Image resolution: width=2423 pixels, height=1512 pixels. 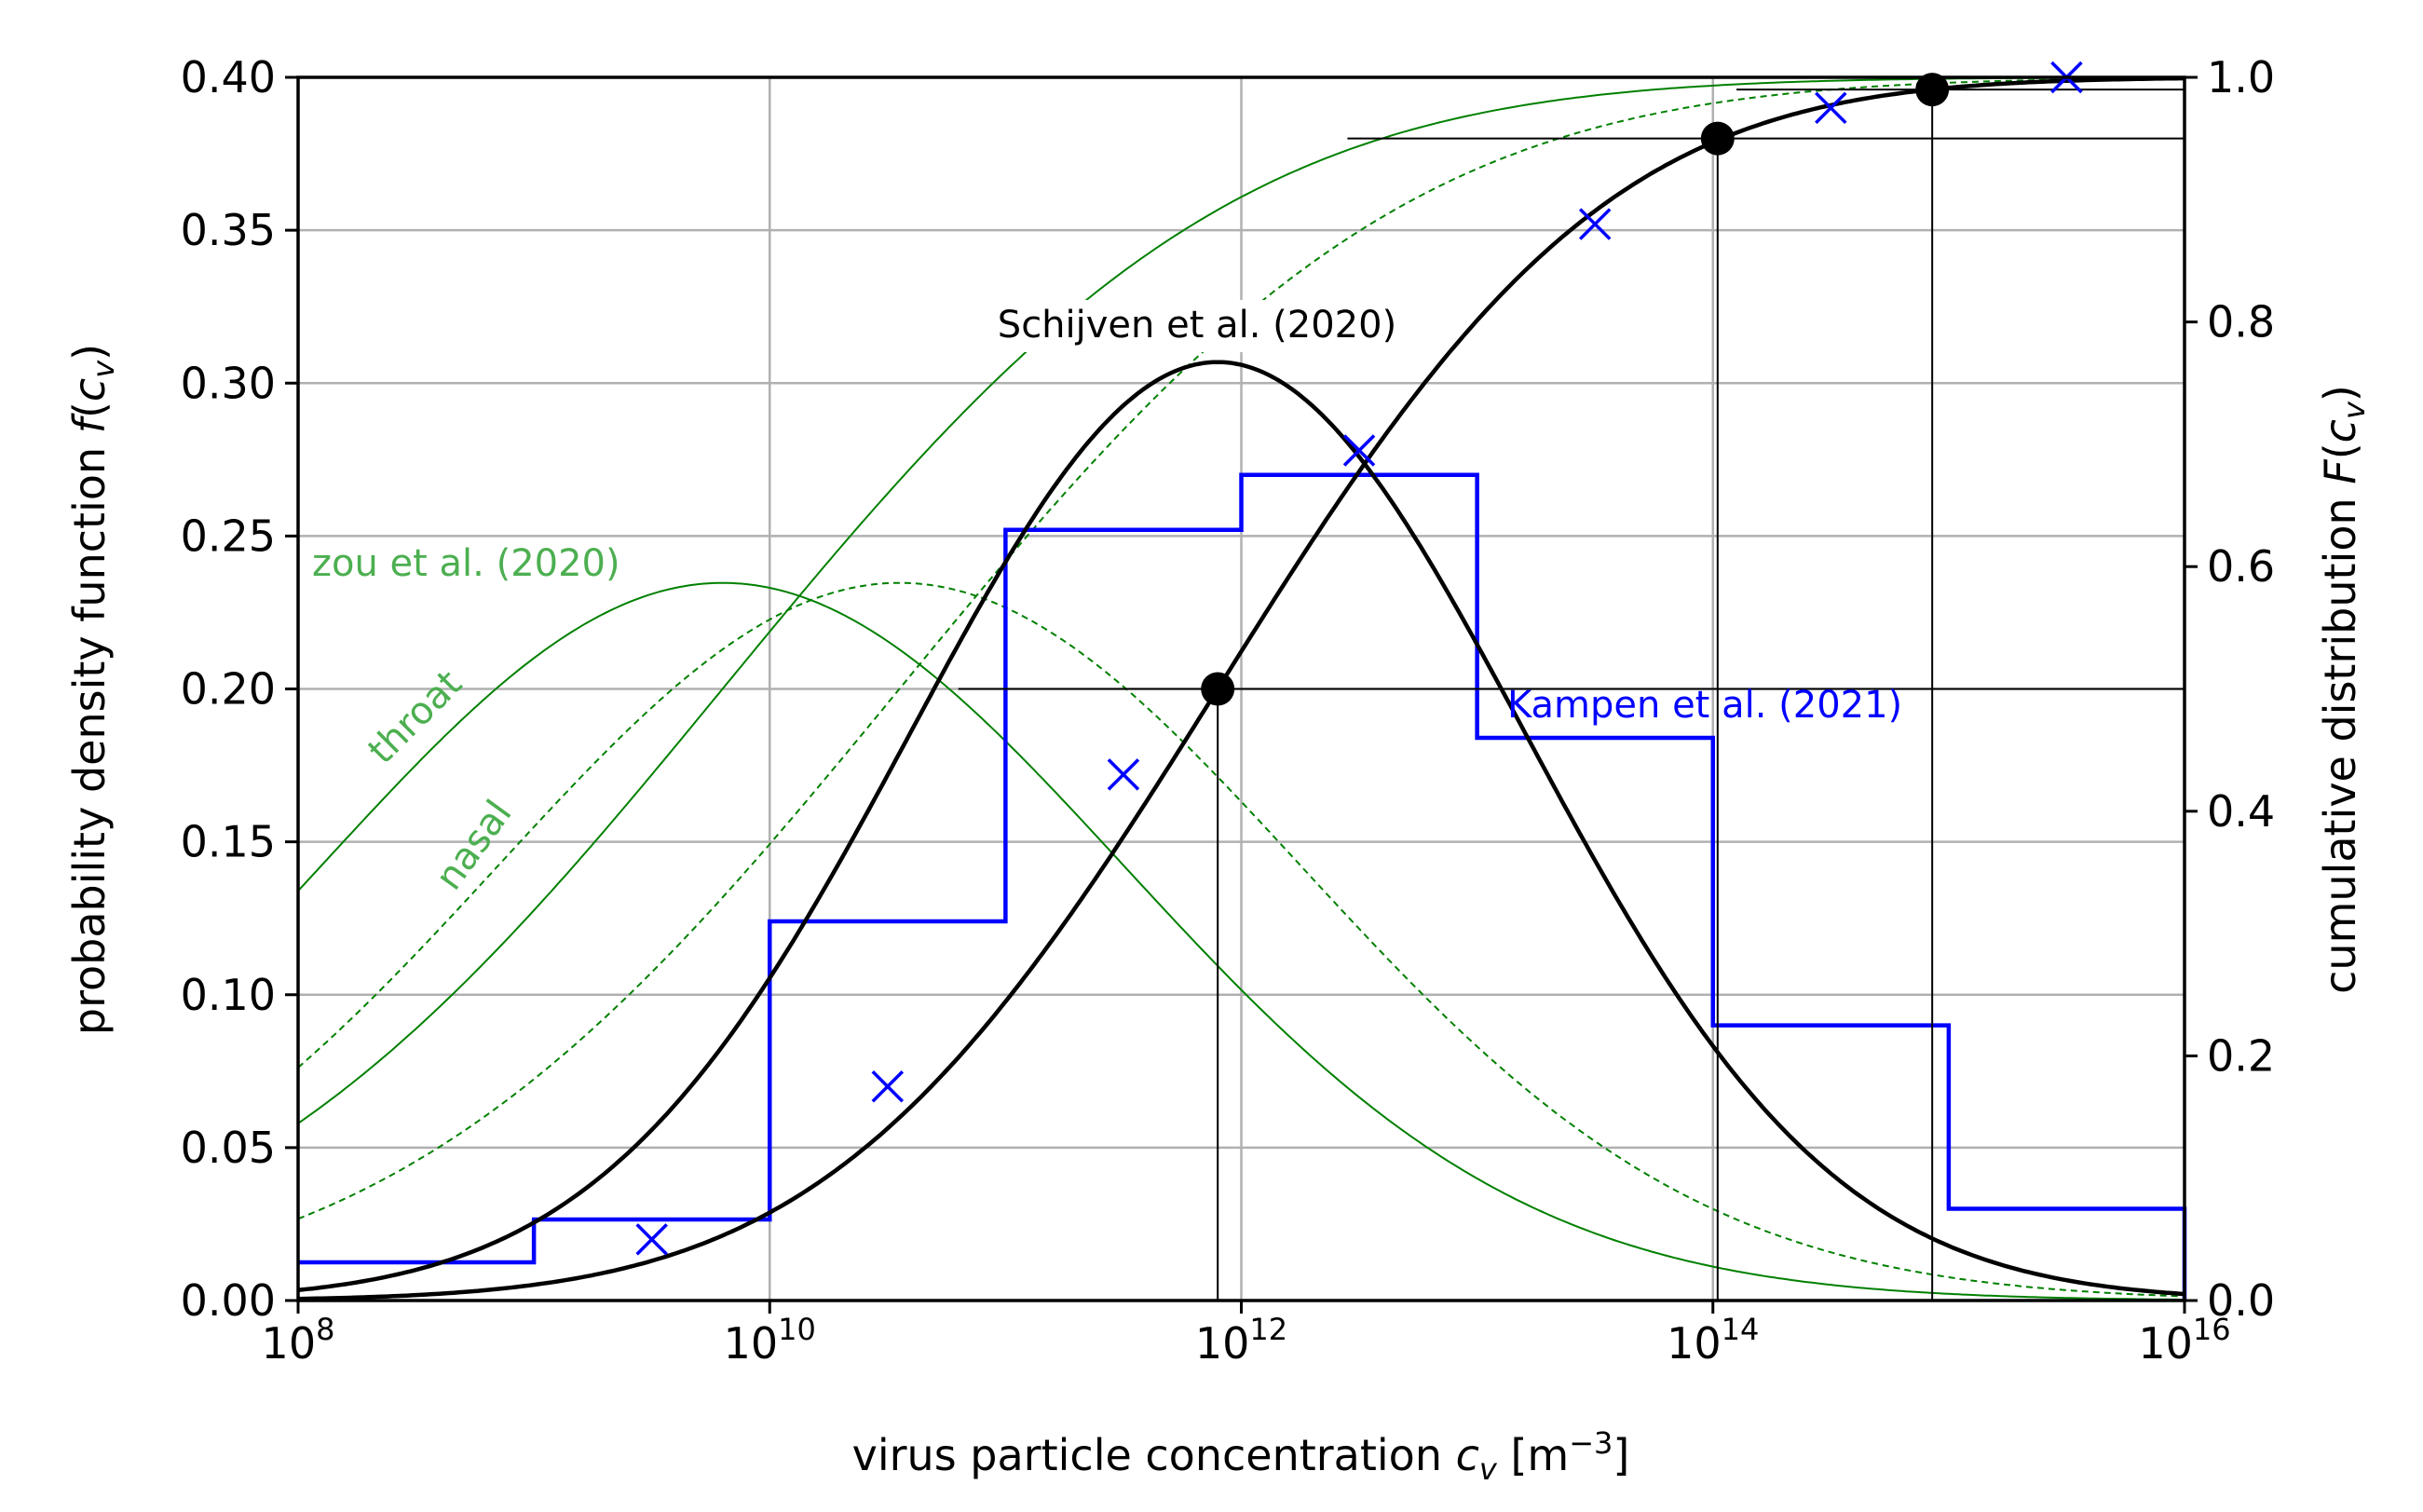 What do you see at coordinates (2340, 451) in the screenshot?
I see `y-axis-right-label-open: (` at bounding box center [2340, 451].